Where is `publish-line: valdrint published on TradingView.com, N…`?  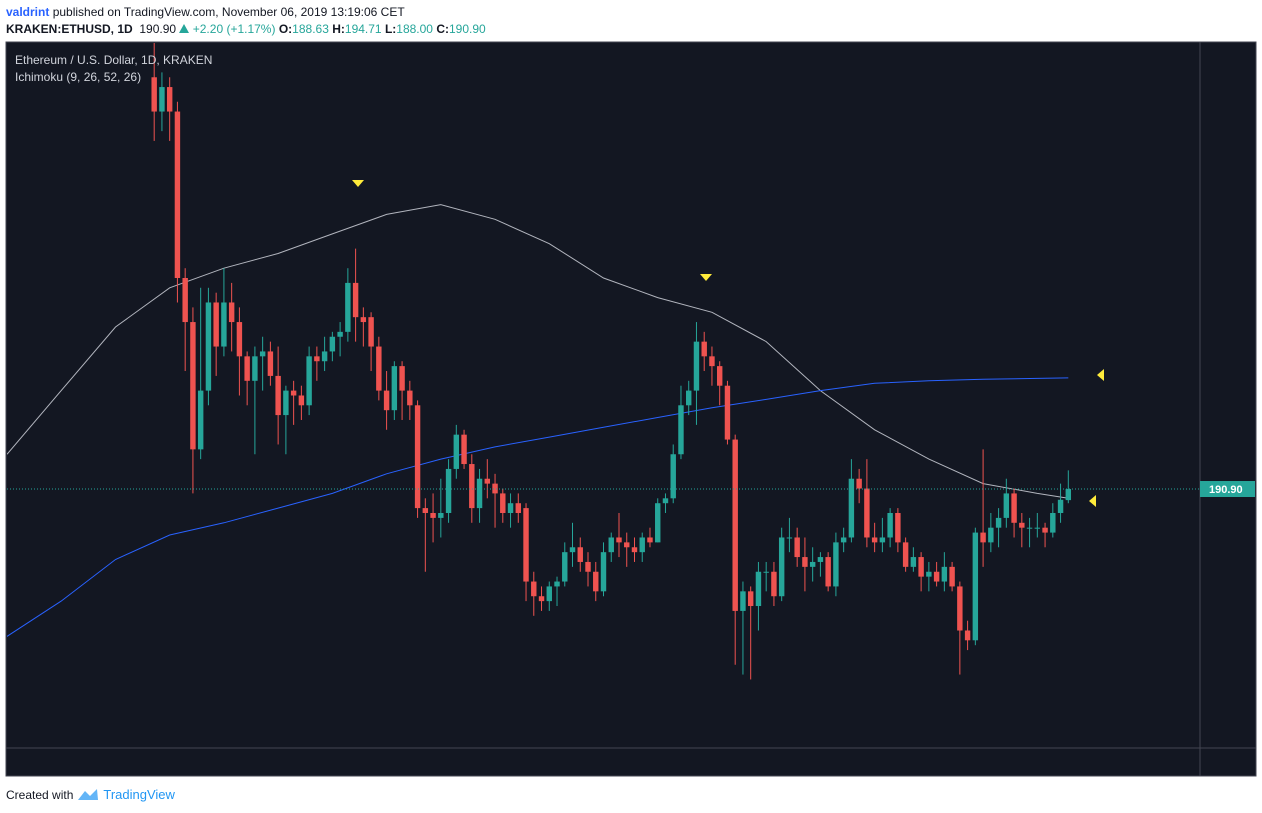 publish-line: valdrint published on TradingView.com, N… is located at coordinates (246, 12).